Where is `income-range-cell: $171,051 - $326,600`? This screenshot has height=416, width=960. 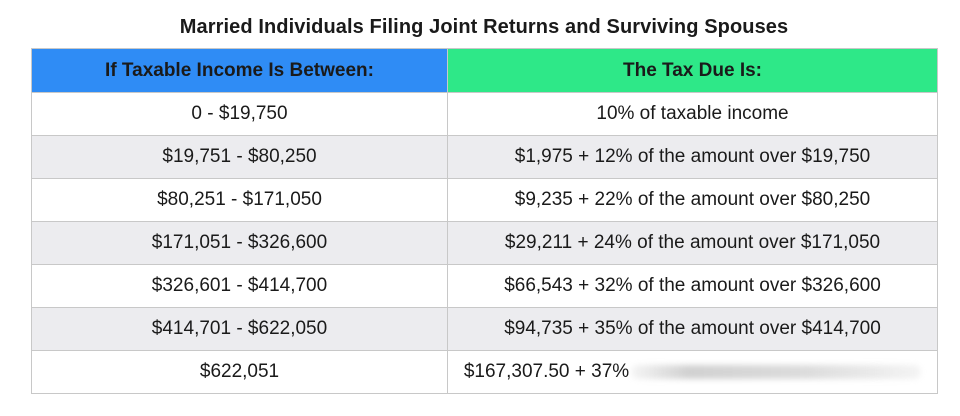
income-range-cell: $171,051 - $326,600 is located at coordinates (239, 243).